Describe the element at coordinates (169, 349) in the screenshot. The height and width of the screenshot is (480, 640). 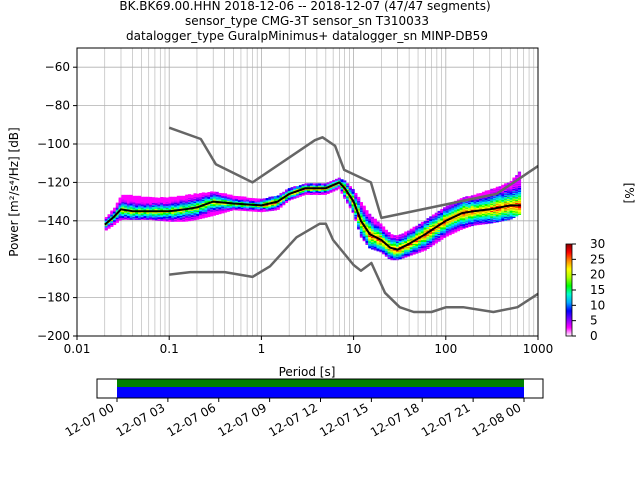
I see `x-tick-label: 0.1` at that location.